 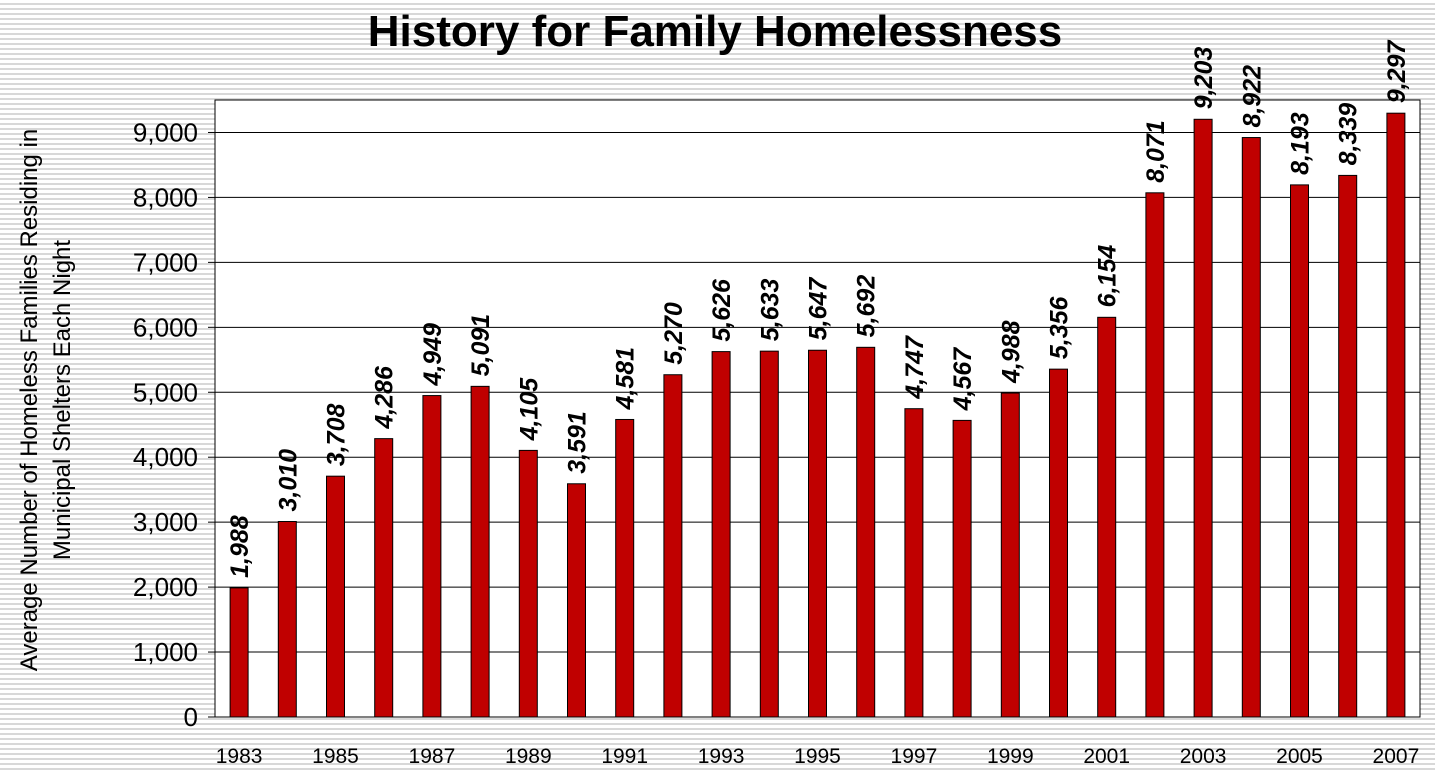 What do you see at coordinates (1301, 143) in the screenshot?
I see `data-label: 8,193` at bounding box center [1301, 143].